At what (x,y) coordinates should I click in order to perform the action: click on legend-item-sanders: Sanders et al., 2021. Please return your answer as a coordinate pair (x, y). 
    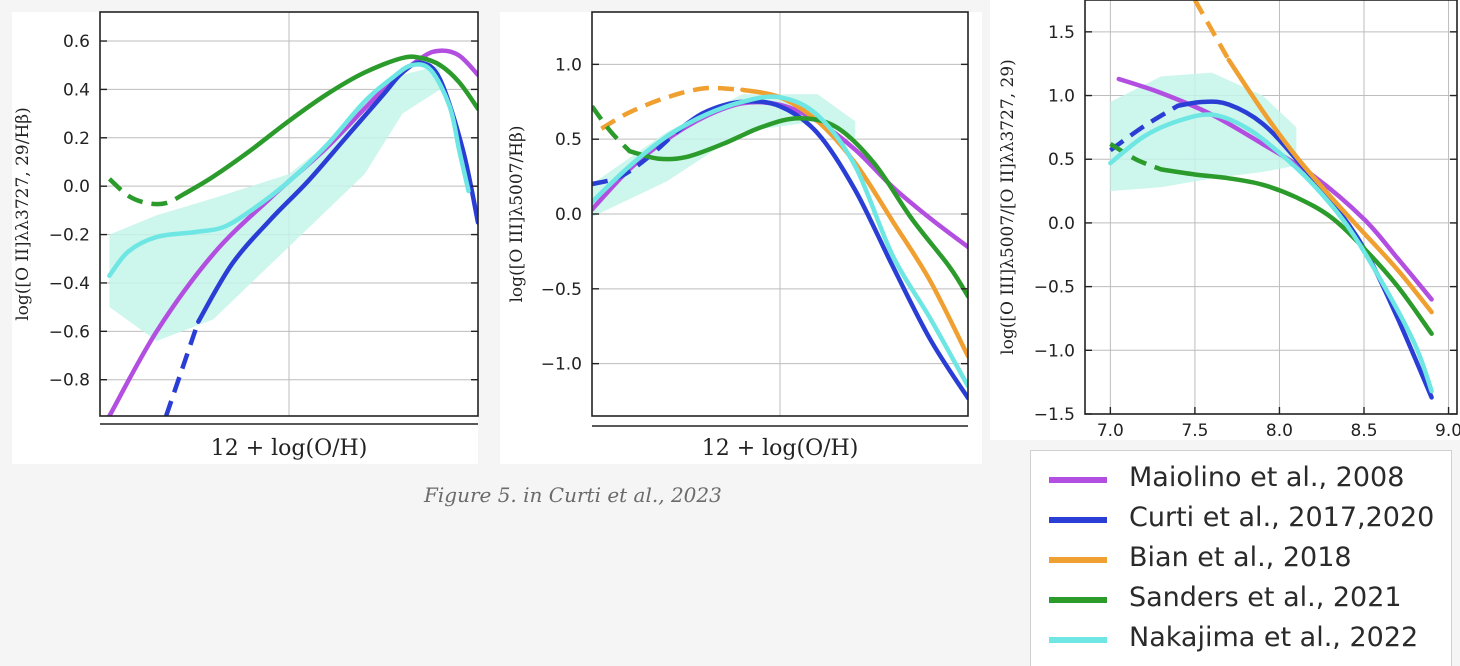
    Looking at the image, I should click on (1249, 599).